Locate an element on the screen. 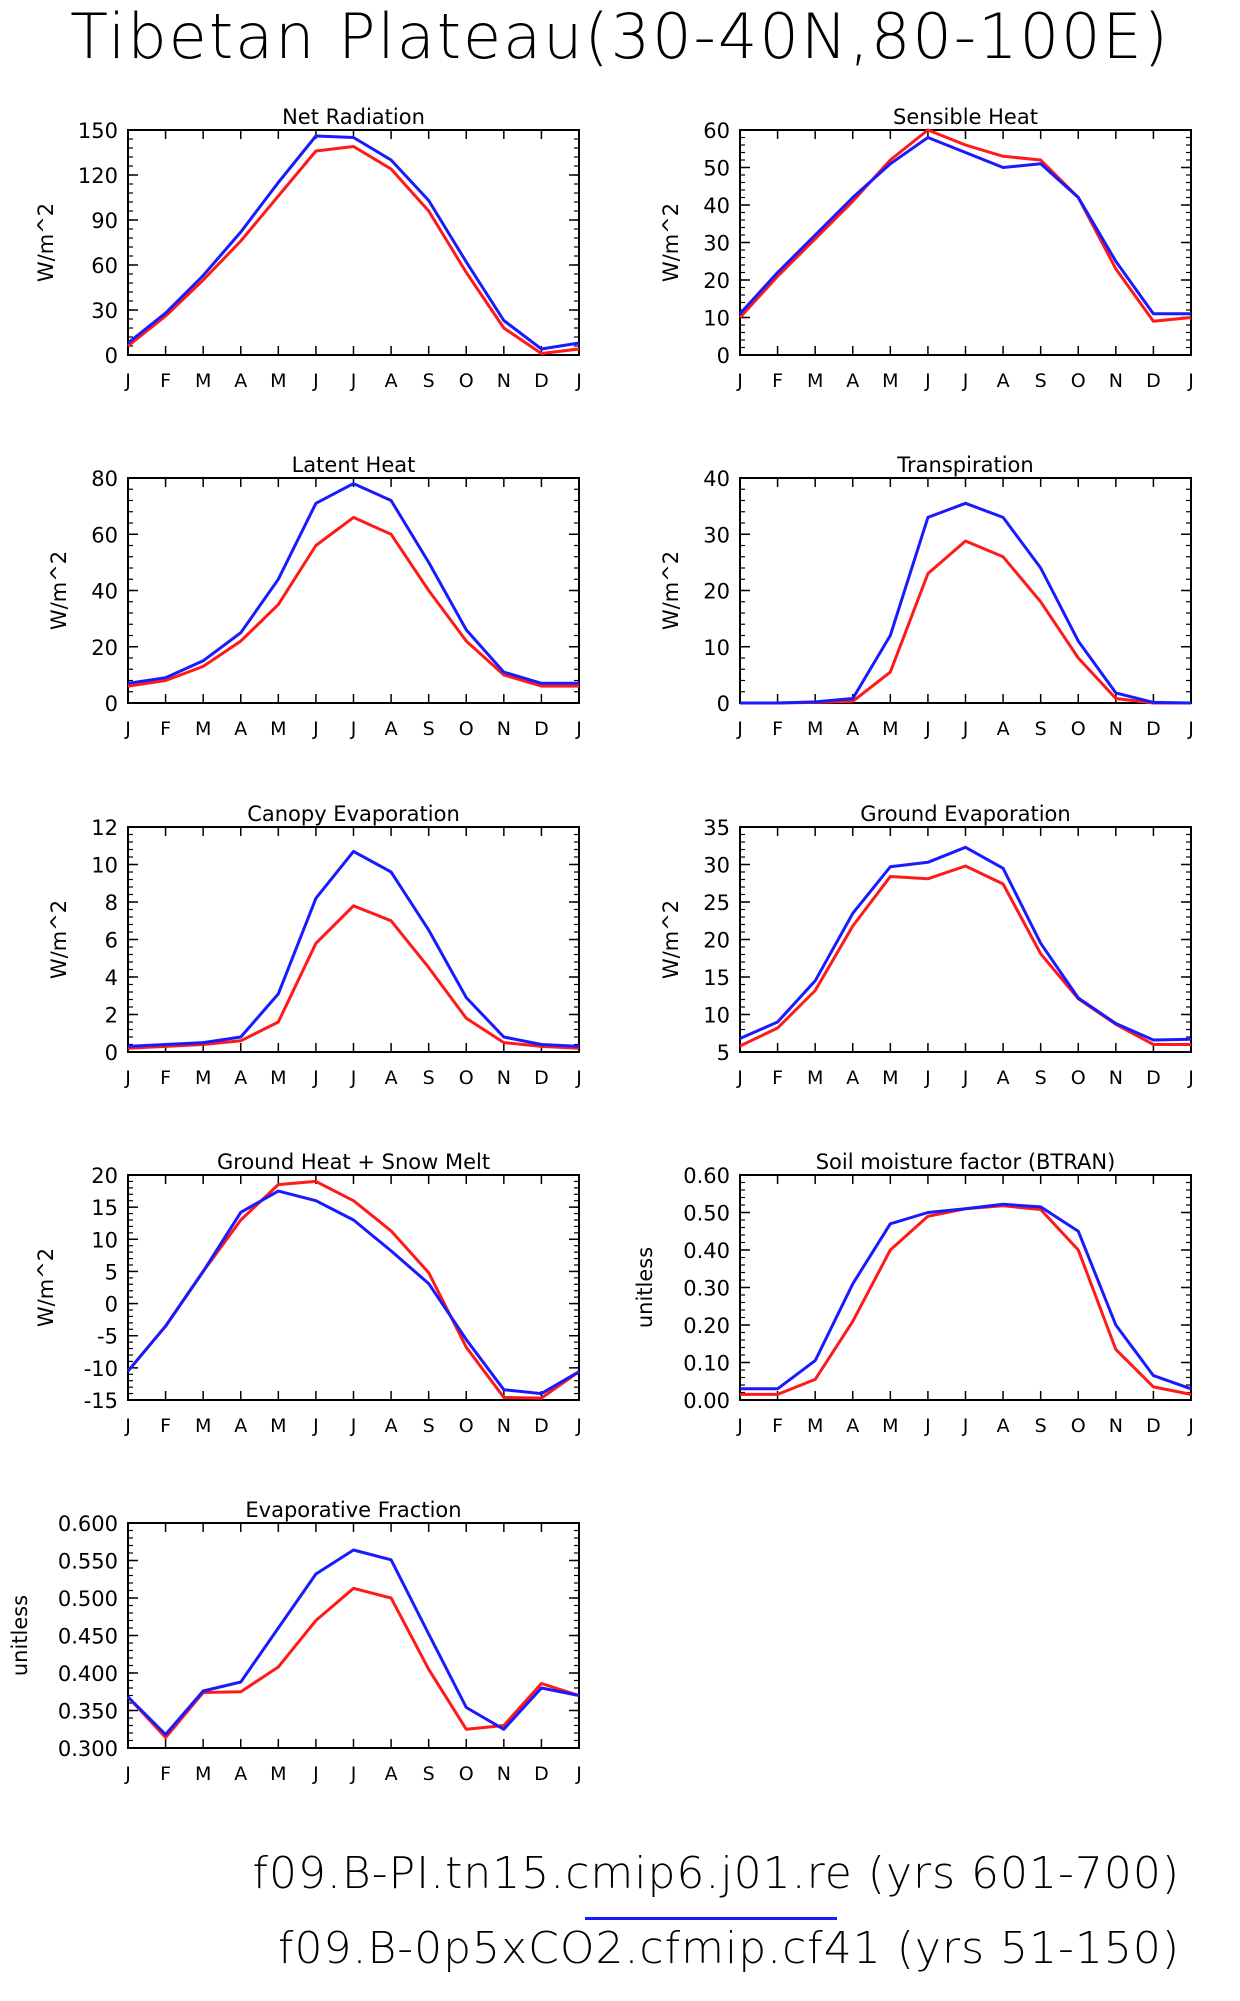 This screenshot has width=1240, height=2001. y-tick-label: 15 is located at coordinates (104, 1208).